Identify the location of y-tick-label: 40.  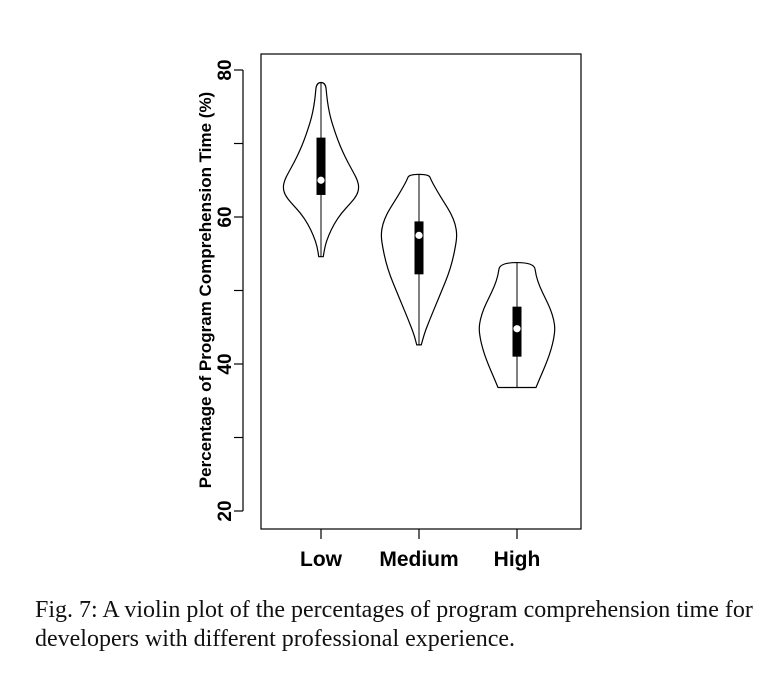
(225, 363).